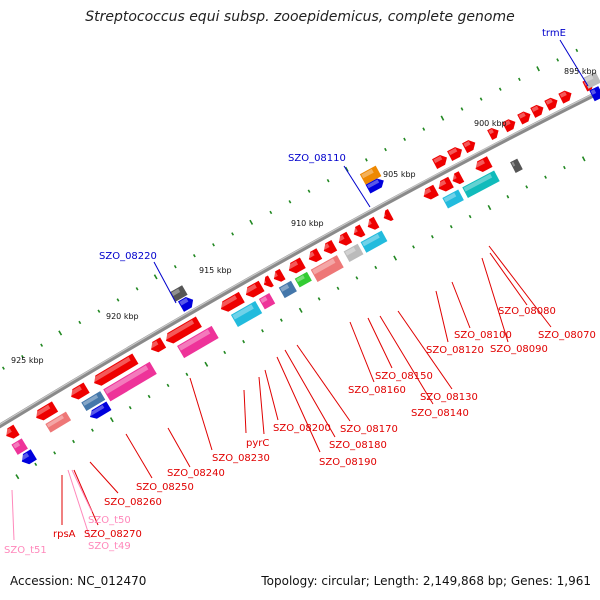 The image size is (600, 600). What do you see at coordinates (377, 390) in the screenshot?
I see `gene-label: SZO_08160` at bounding box center [377, 390].